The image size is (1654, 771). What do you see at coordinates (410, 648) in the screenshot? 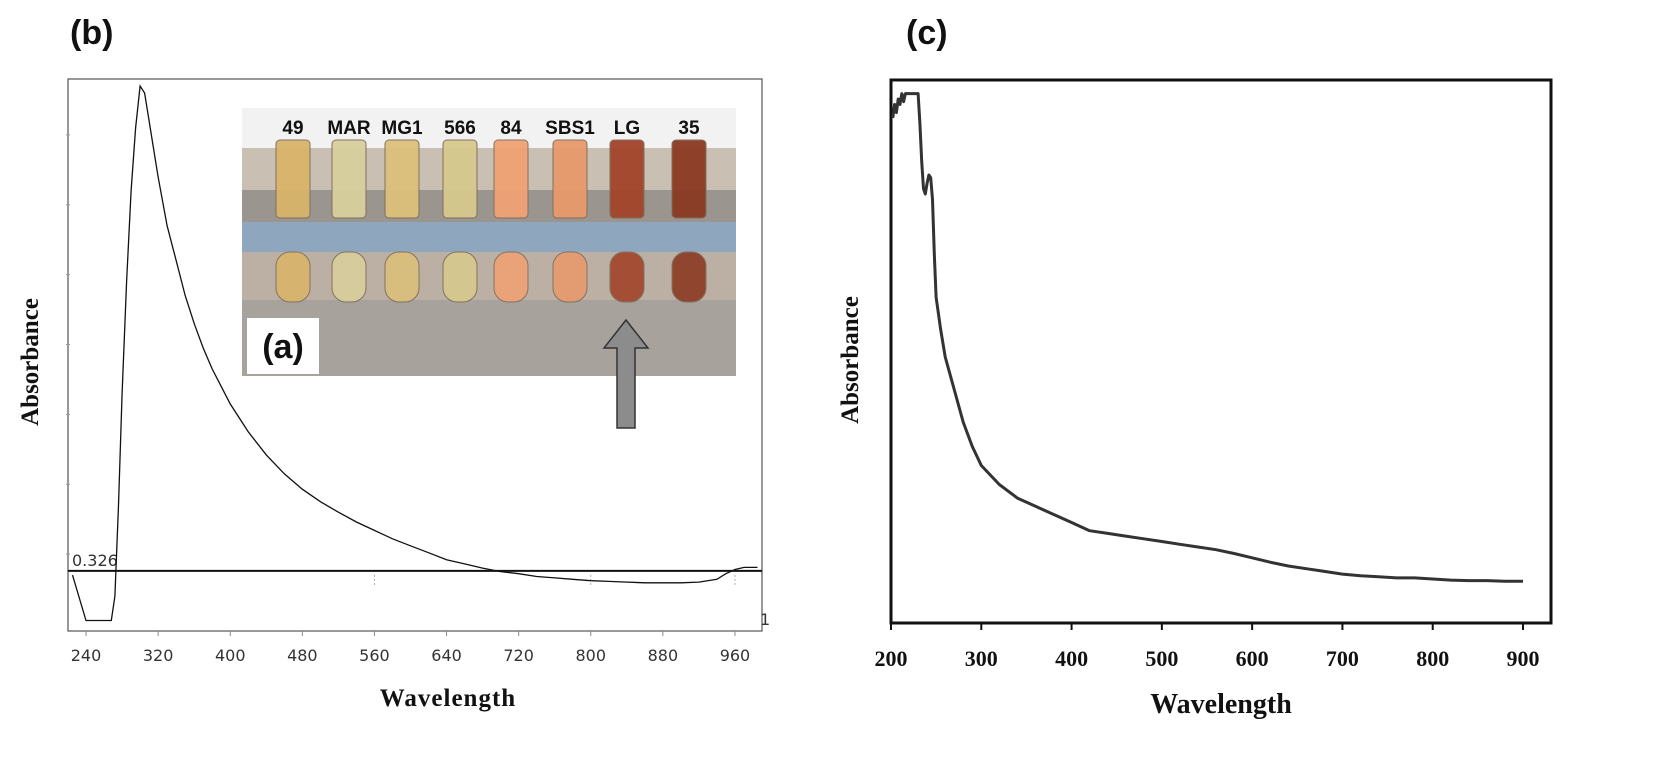
I see `chart-b-x-ticks: 240 320 400 480 560 640 720 800 880 960` at bounding box center [410, 648].